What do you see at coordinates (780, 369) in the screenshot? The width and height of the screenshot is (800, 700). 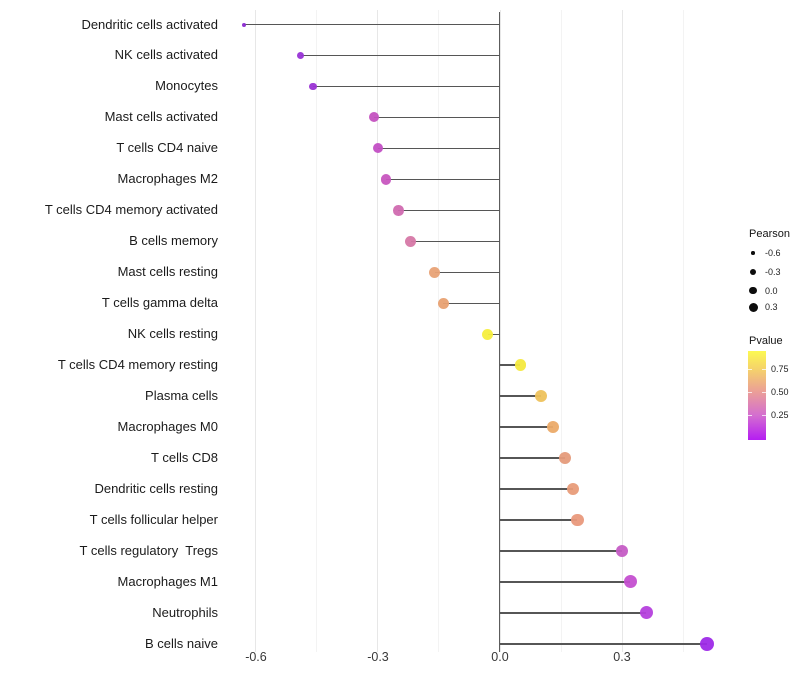 I see `color-legend-label: 0.75` at bounding box center [780, 369].